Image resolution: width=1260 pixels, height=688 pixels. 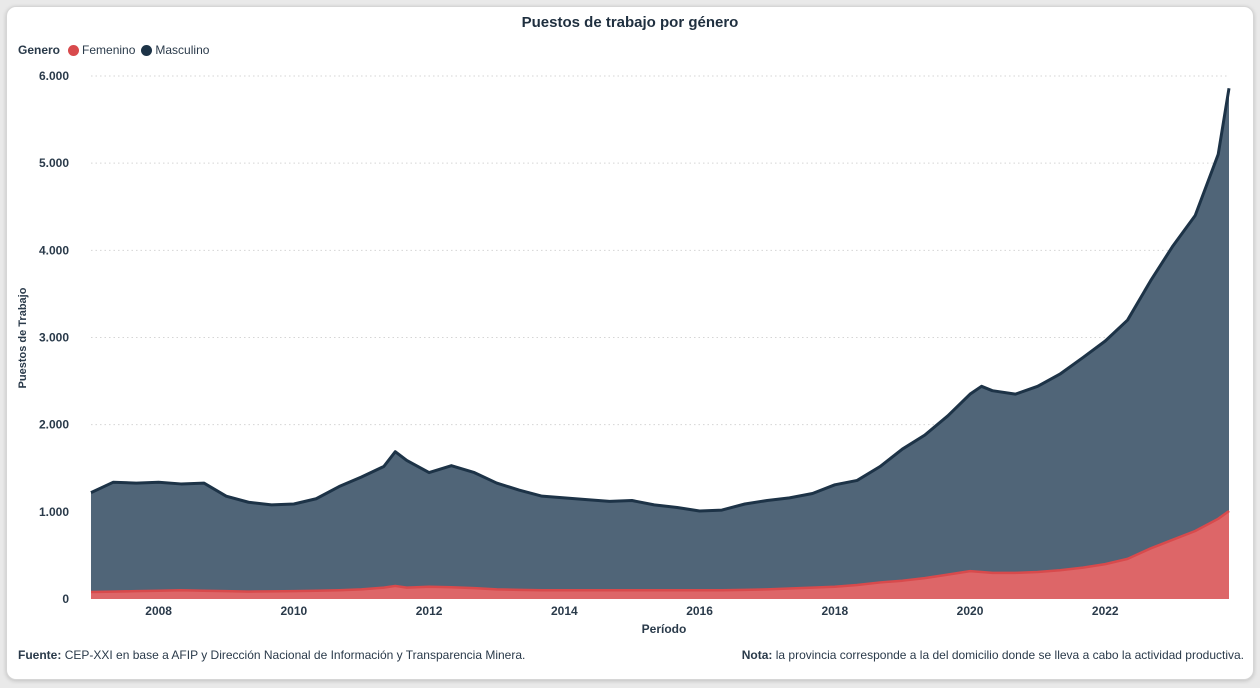 What do you see at coordinates (54, 163) in the screenshot?
I see `y-tick-label: 5.000` at bounding box center [54, 163].